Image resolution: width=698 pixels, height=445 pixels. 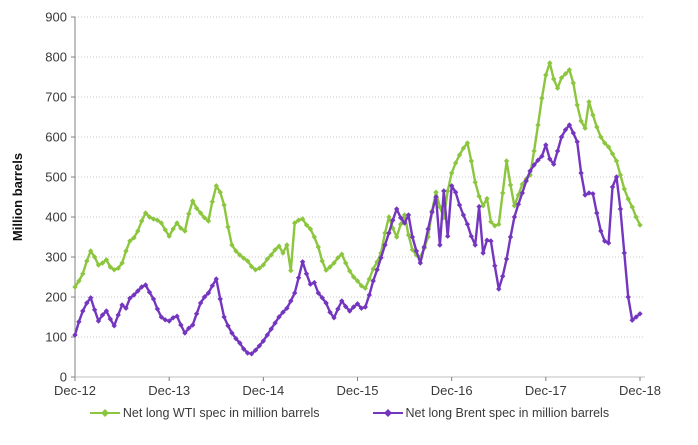 What do you see at coordinates (56, 137) in the screenshot?
I see `y-axis-tick-label: 600` at bounding box center [56, 137].